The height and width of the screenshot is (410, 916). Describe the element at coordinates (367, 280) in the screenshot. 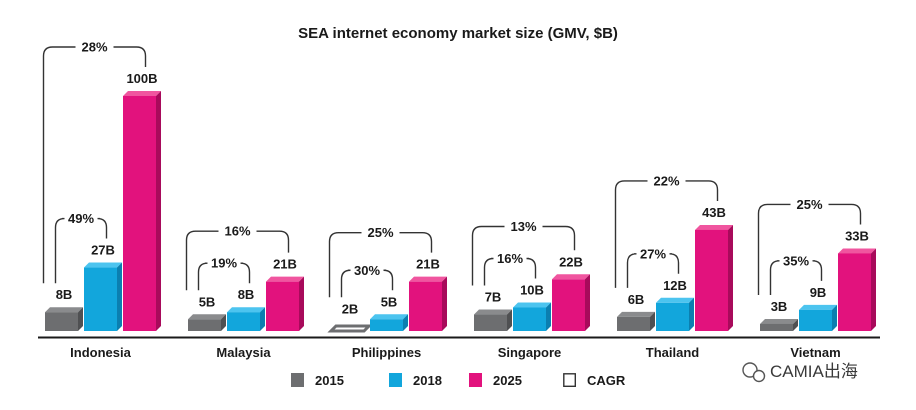

I see `cagr-inner-philippines: 30%` at that location.